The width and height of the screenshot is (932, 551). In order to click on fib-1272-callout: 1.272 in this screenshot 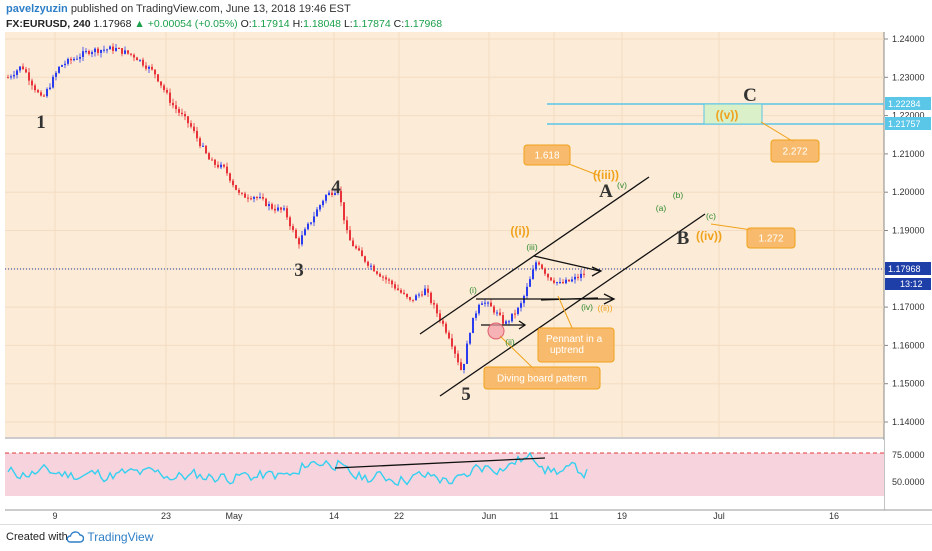, I will do `click(771, 238)`.